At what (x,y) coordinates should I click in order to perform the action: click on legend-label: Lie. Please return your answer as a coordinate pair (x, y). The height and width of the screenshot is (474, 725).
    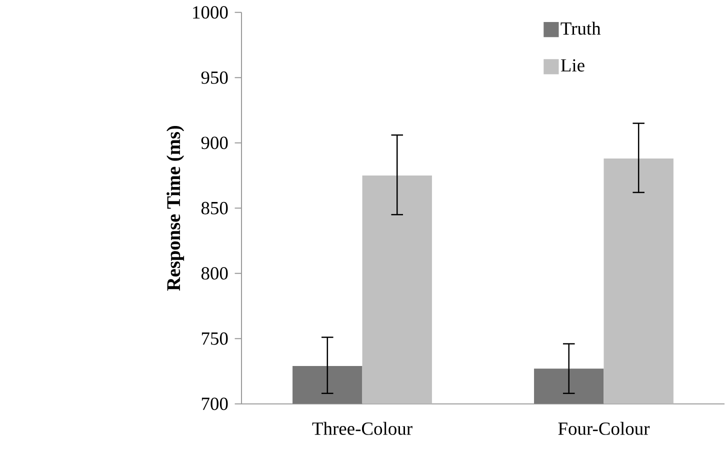
    Looking at the image, I should click on (572, 65).